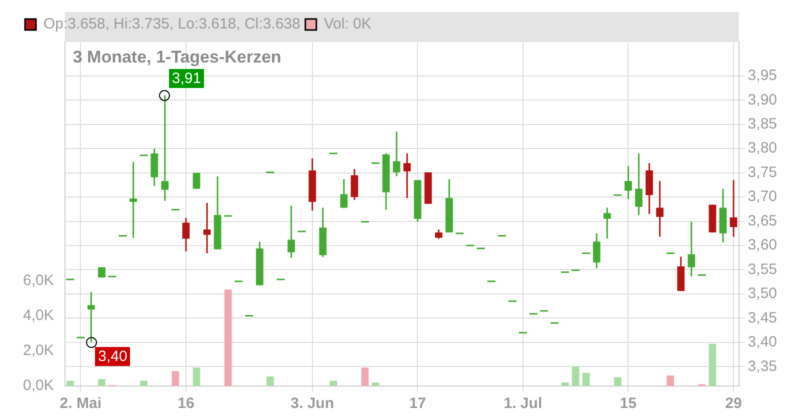  I want to click on annotation: 3,40, so click(112, 356).